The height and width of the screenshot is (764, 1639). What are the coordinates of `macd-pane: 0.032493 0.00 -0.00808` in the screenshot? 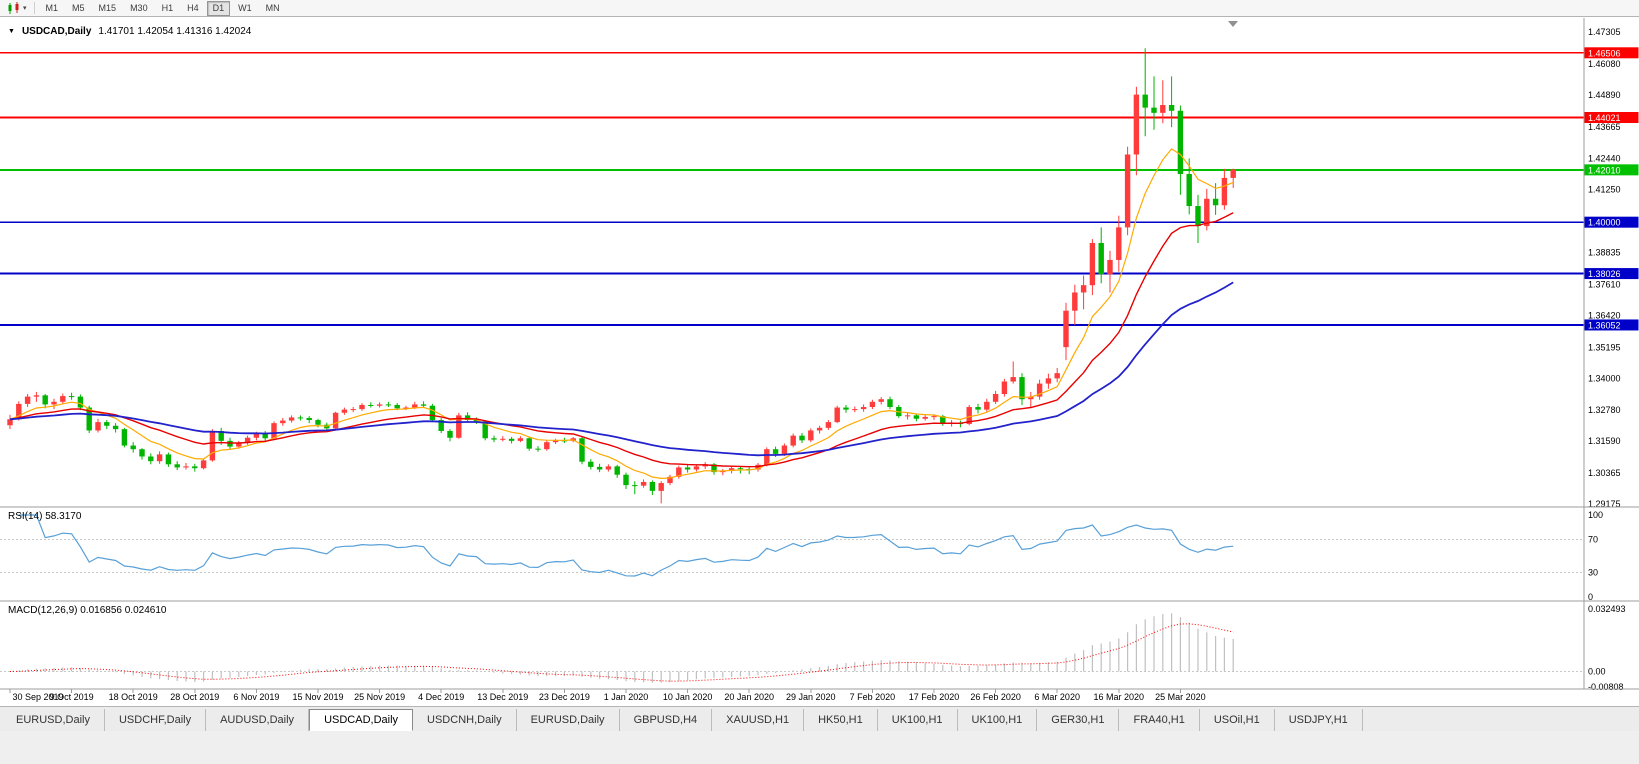 It's located at (813, 648).